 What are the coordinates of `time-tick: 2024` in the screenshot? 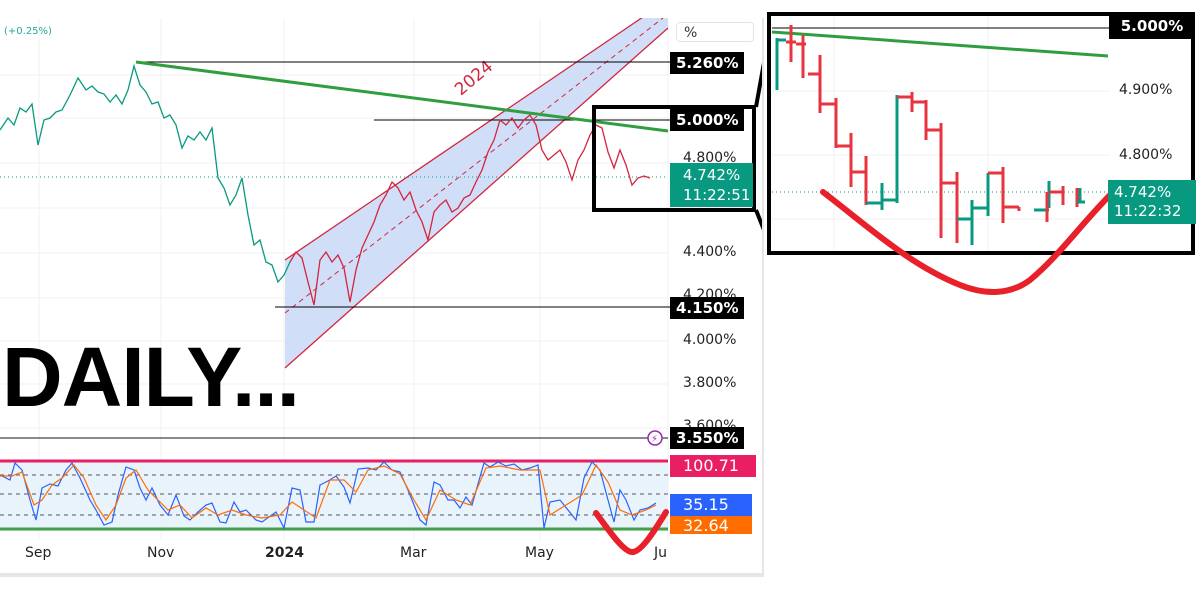 It's located at (284, 553).